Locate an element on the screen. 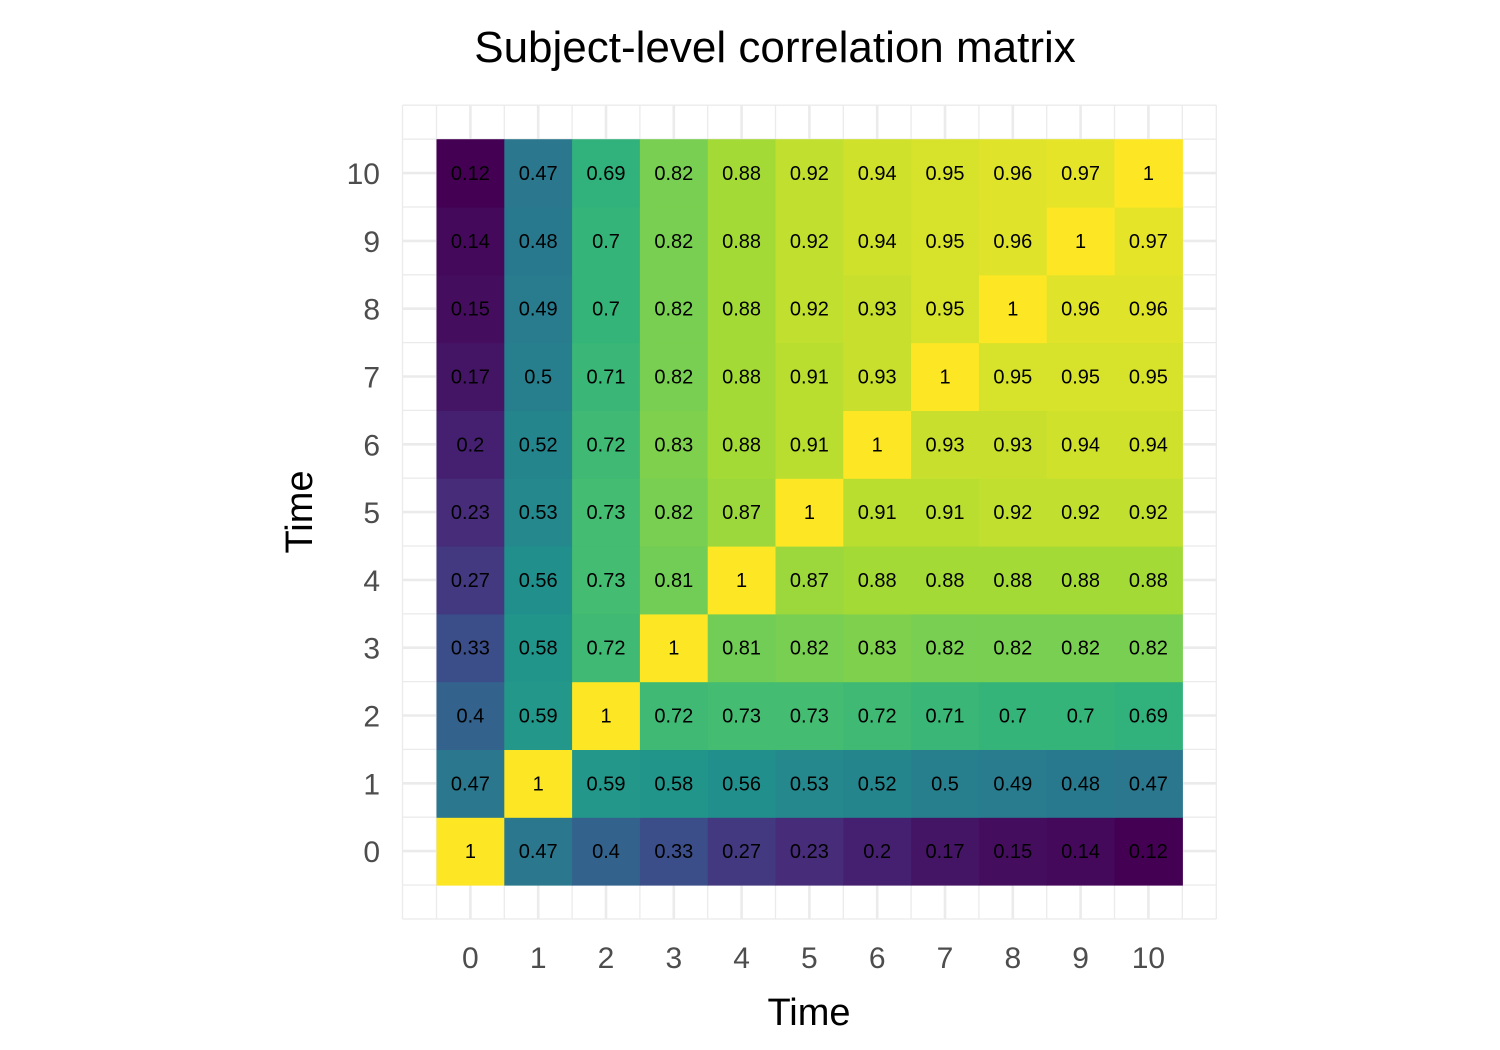 This screenshot has height=1050, width=1500. cell-value-label: 0.97 is located at coordinates (1080, 174).